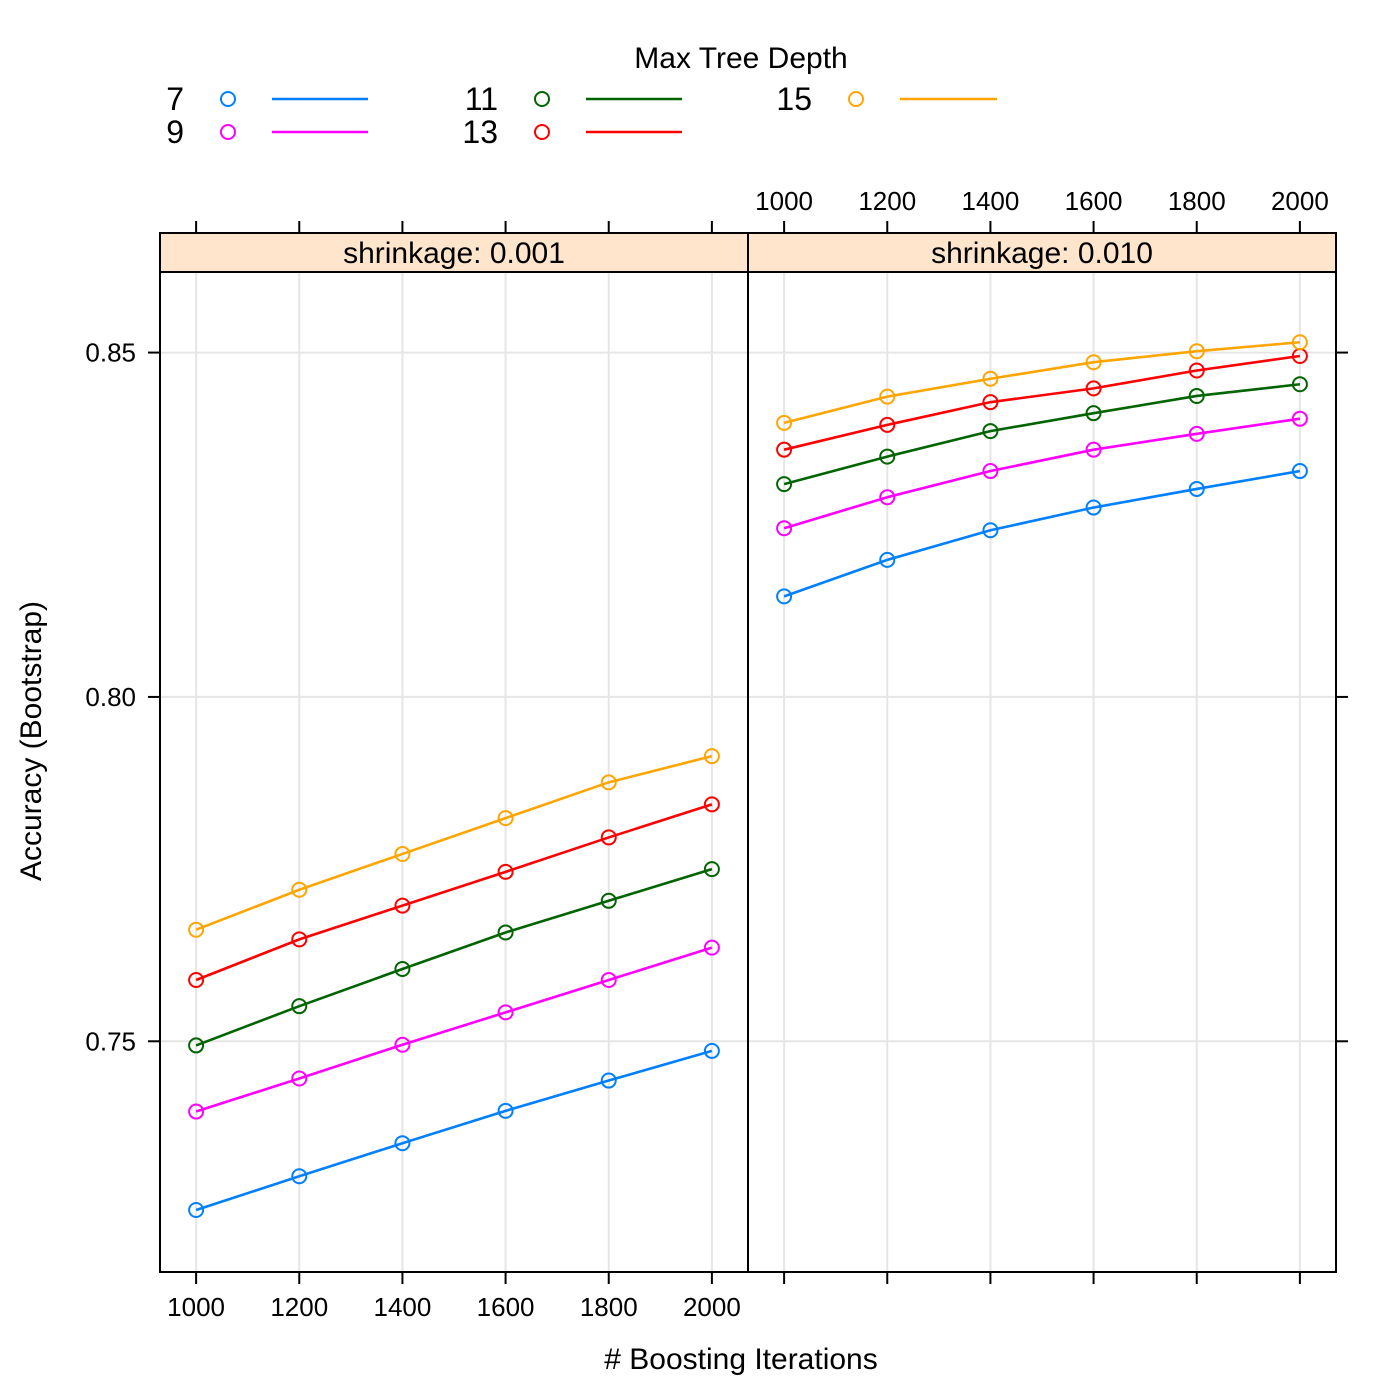  What do you see at coordinates (31, 741) in the screenshot?
I see `y-axis-title: Accuracy (Bootstrap)` at bounding box center [31, 741].